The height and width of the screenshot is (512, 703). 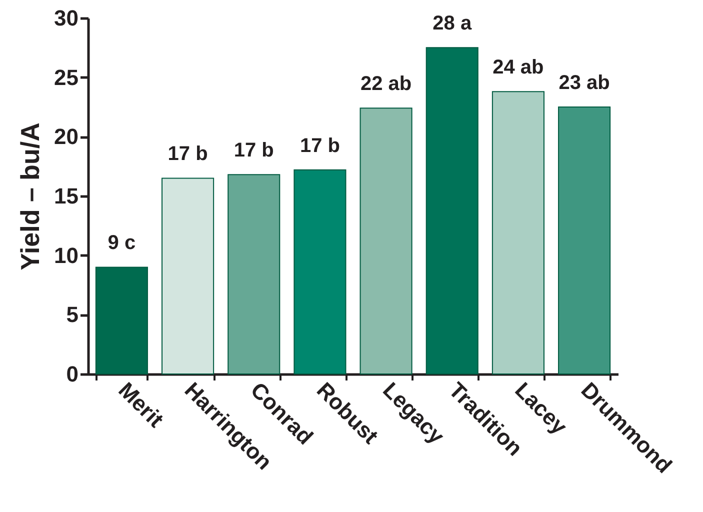 I want to click on y-tick-label: 25, so click(x=66, y=77).